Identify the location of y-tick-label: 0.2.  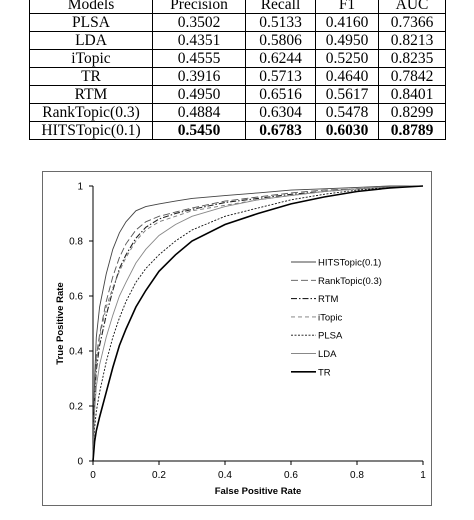
(76, 407).